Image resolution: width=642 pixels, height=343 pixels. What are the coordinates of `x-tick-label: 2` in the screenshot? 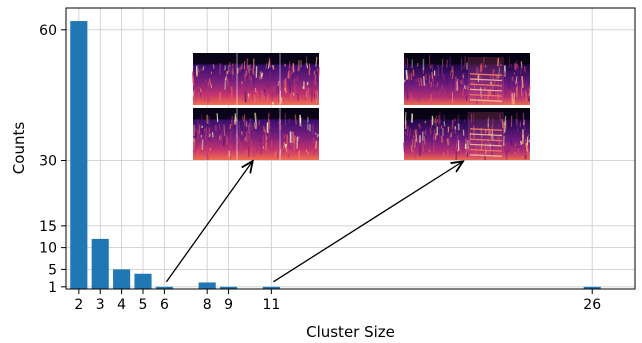 It's located at (78, 305).